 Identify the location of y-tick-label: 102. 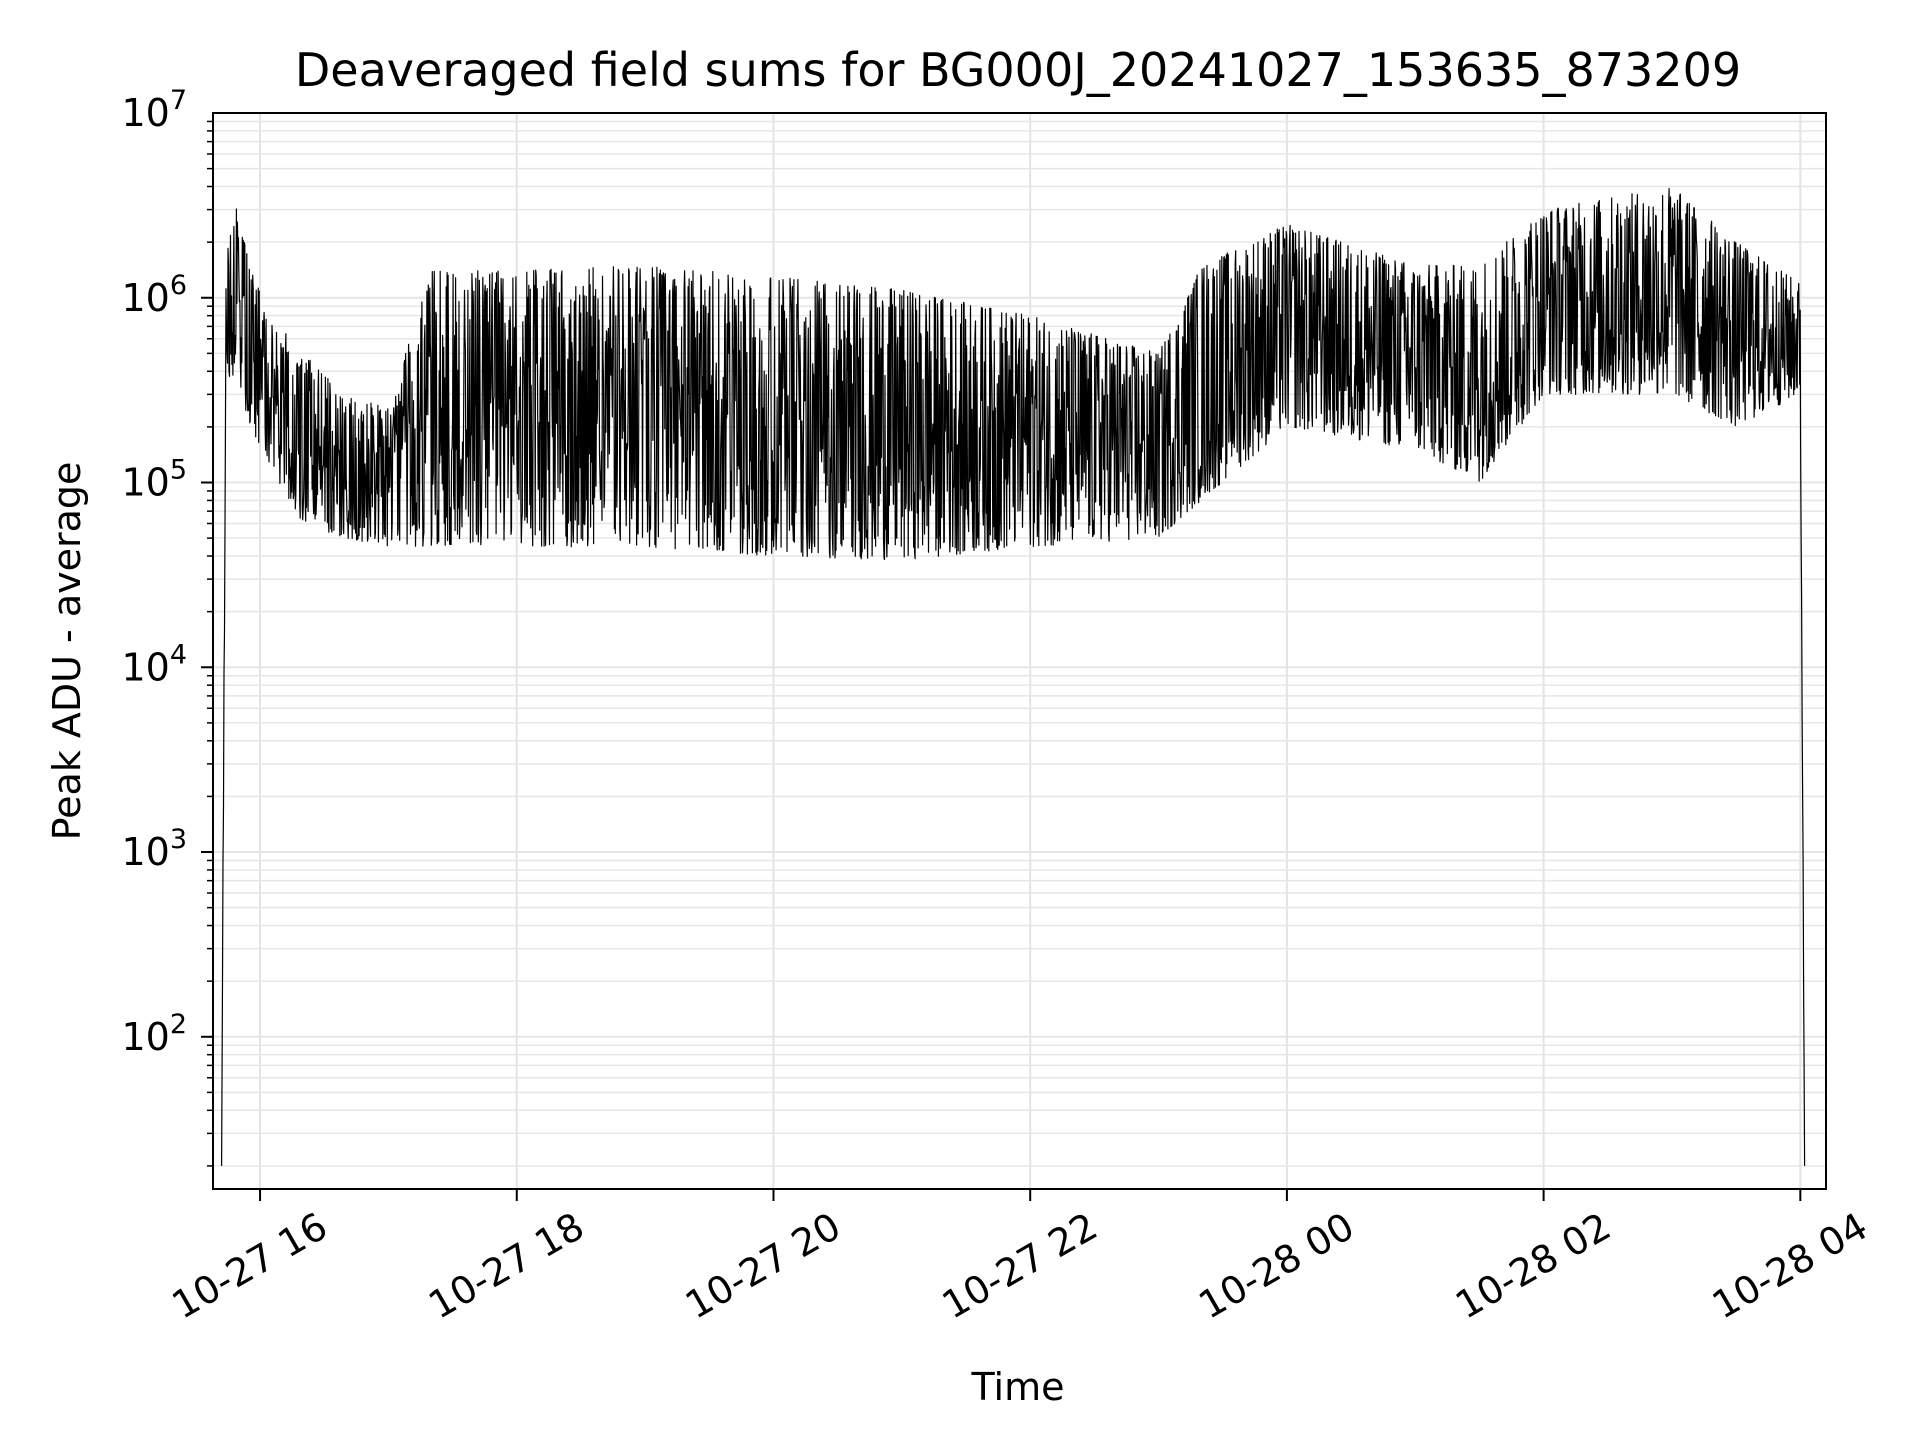
(154, 1034).